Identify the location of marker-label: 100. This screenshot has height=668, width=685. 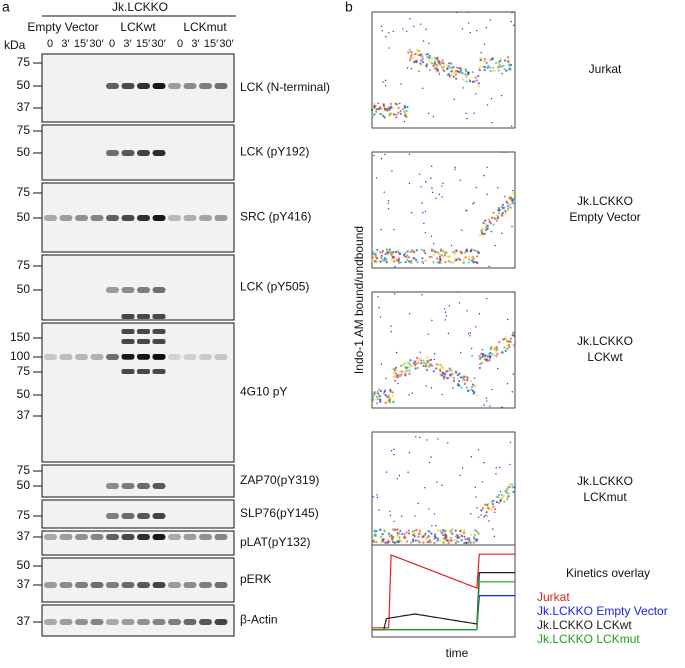
(20, 356).